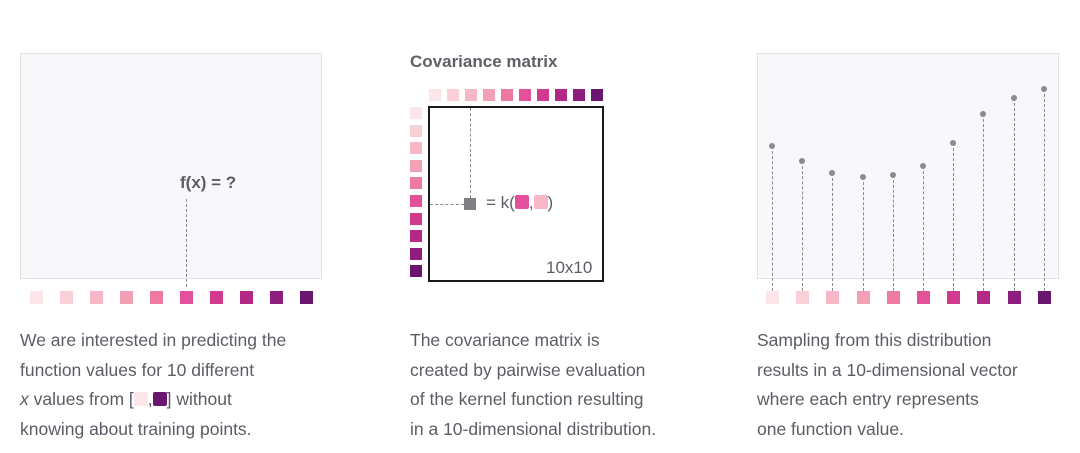 The height and width of the screenshot is (453, 1080). Describe the element at coordinates (470, 204) in the screenshot. I see `matrix-entry-cell` at that location.